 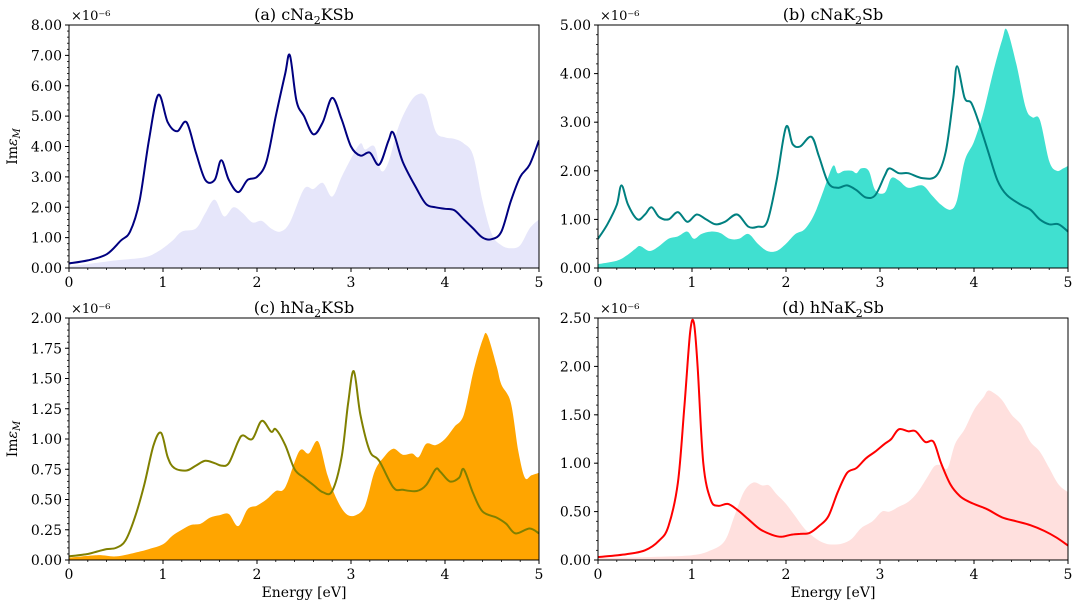 I want to click on y-tick-label: 8.00, so click(x=46, y=26).